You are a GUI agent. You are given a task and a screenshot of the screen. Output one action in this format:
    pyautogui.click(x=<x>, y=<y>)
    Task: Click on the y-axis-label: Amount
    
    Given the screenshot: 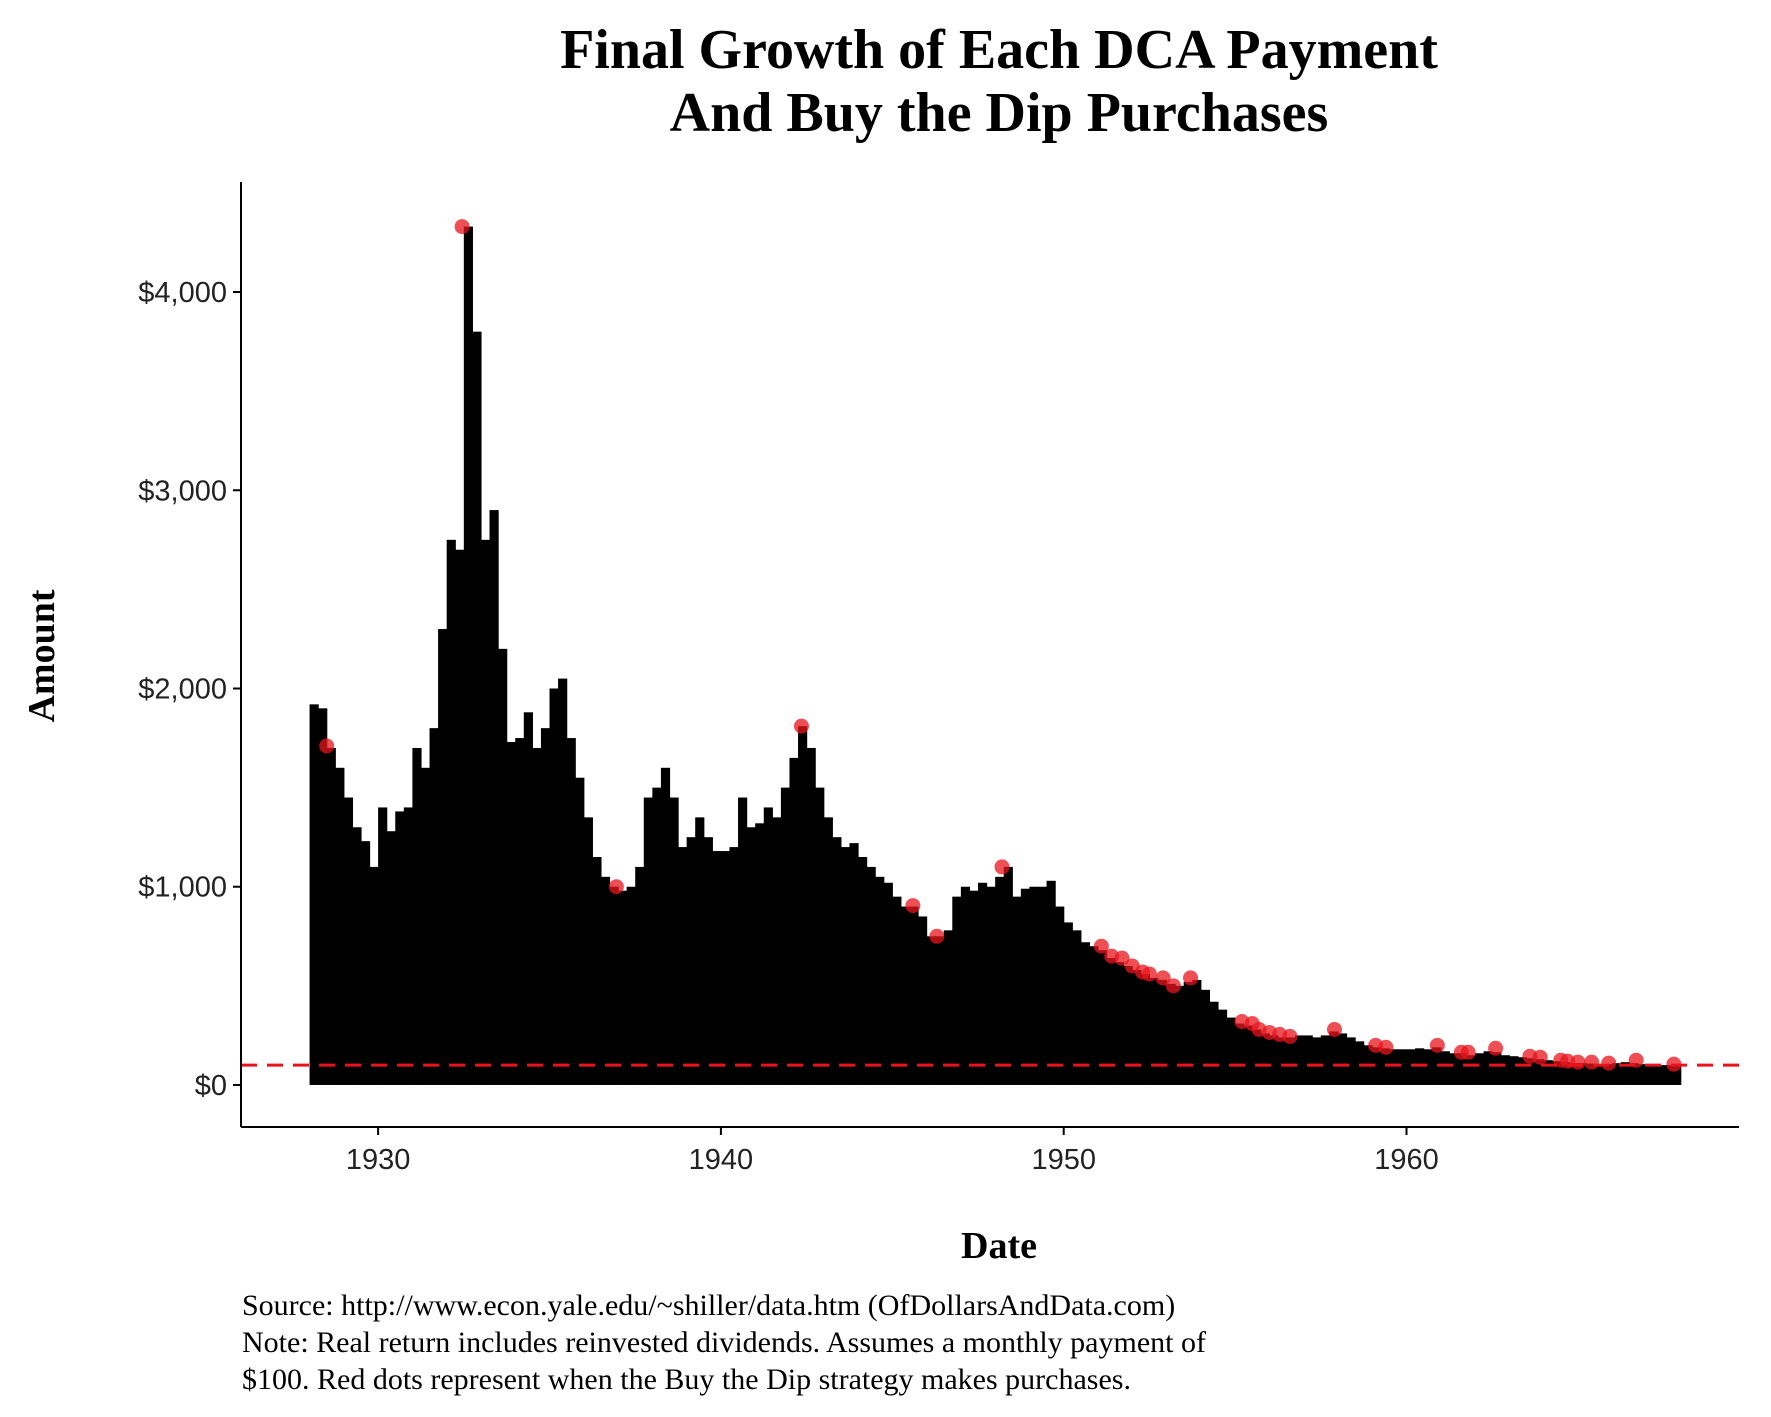 What is the action you would take?
    pyautogui.click(x=42, y=655)
    